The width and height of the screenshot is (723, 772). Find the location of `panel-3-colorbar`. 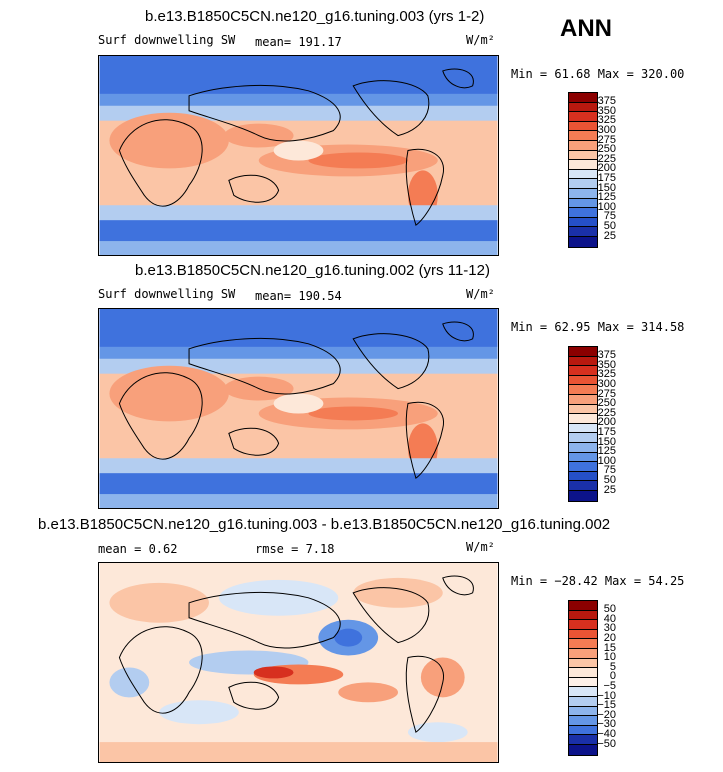

panel-3-colorbar is located at coordinates (583, 678).